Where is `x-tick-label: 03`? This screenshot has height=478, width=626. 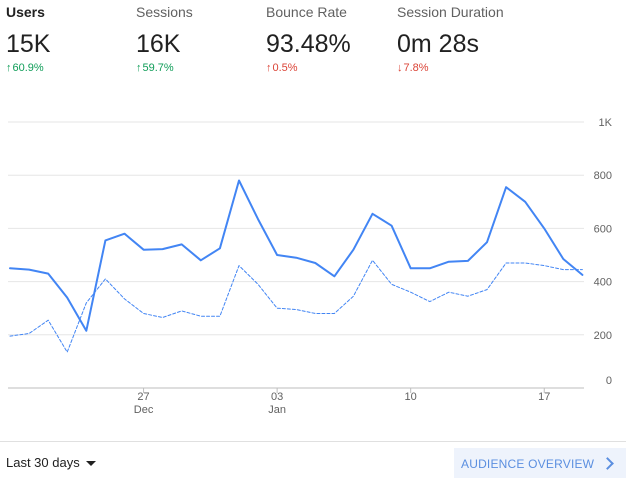 x-tick-label: 03 is located at coordinates (277, 397).